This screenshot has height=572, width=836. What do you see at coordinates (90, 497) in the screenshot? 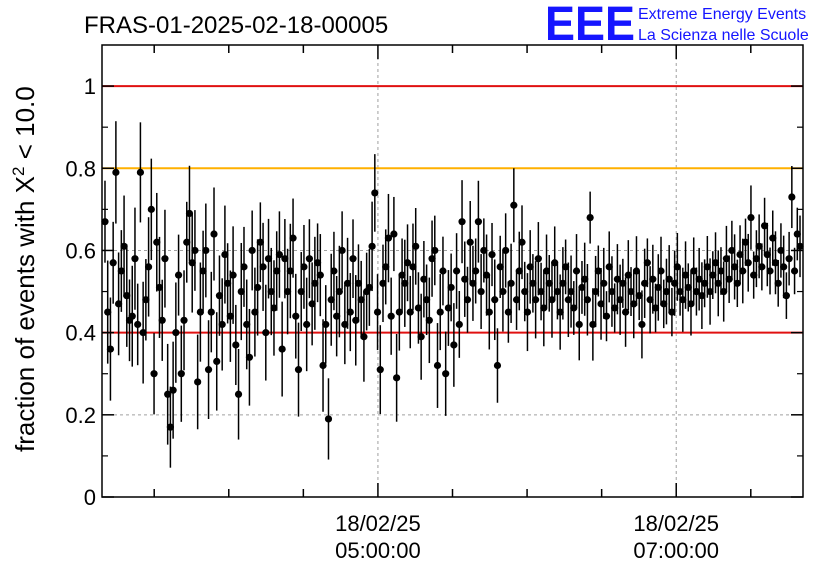
I see `y-tick-label: 0` at bounding box center [90, 497].